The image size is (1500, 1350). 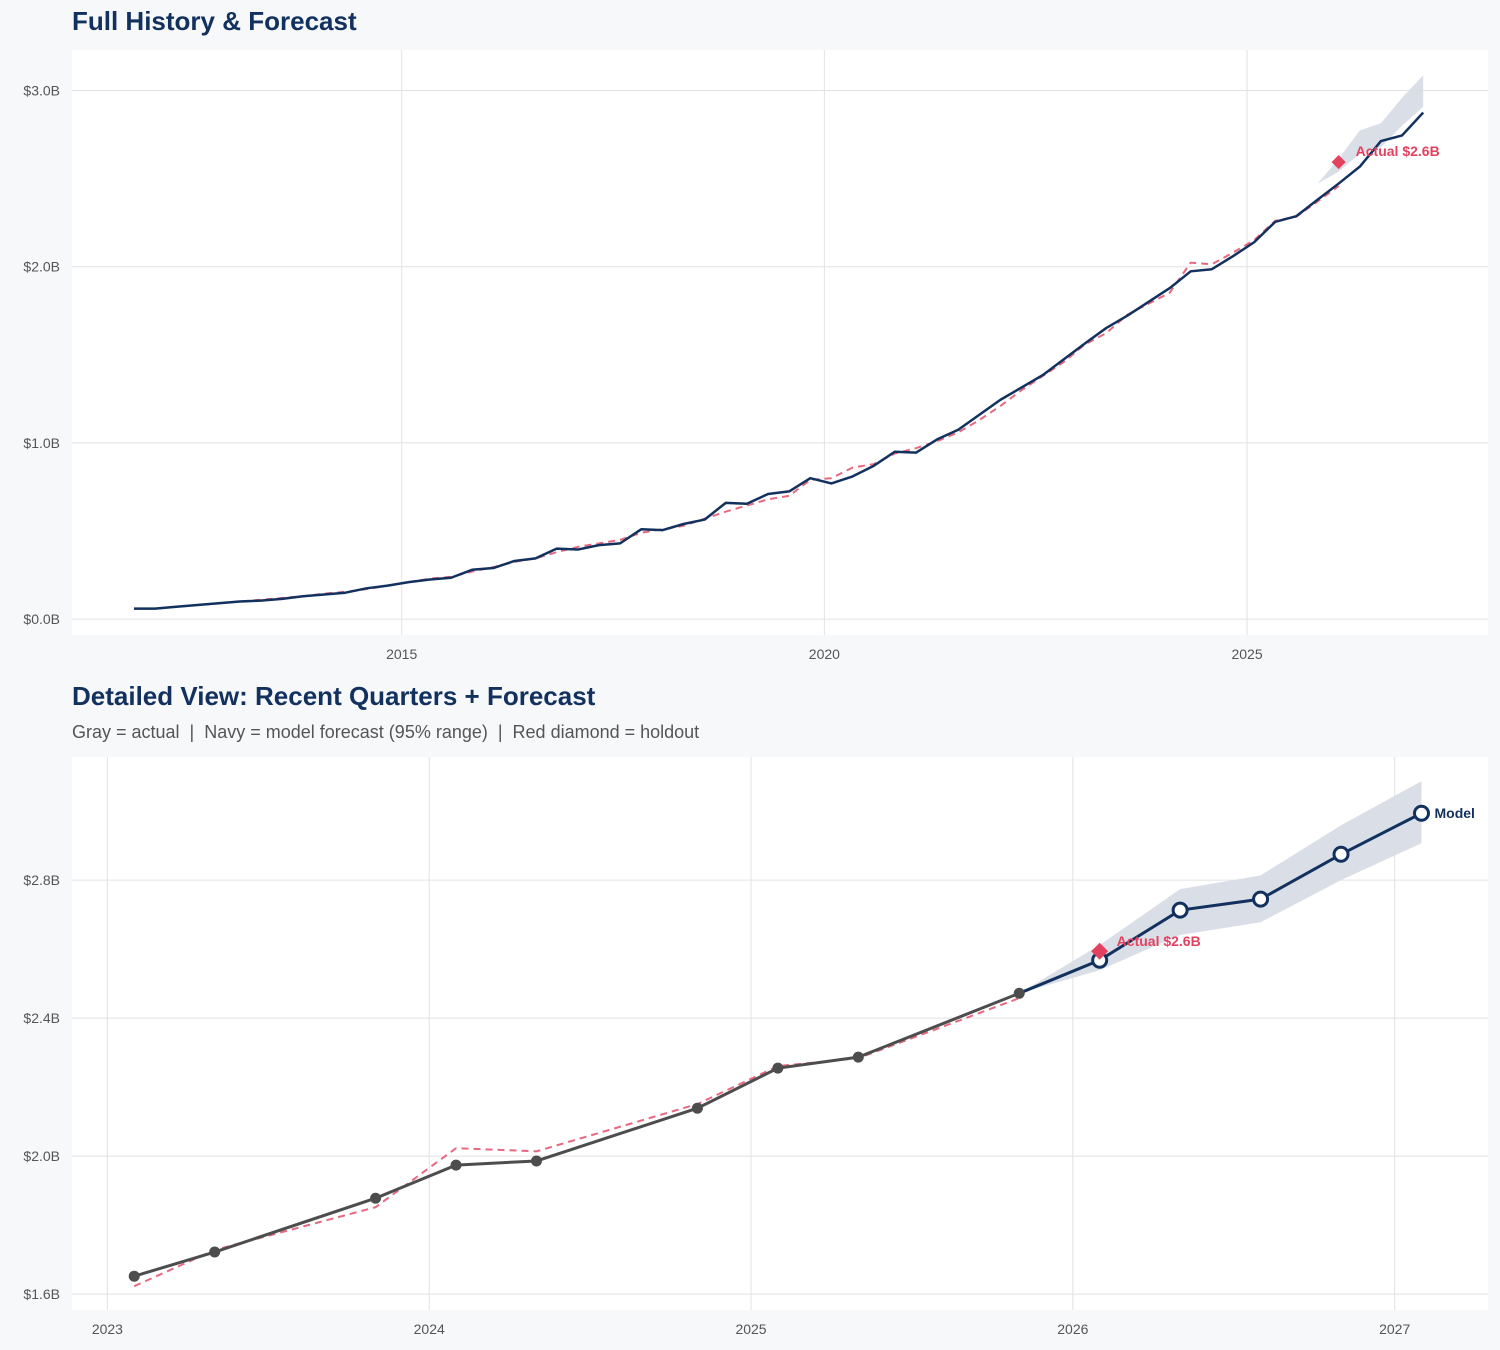 What do you see at coordinates (214, 21) in the screenshot?
I see `top-chart-title: Full History & Forecast` at bounding box center [214, 21].